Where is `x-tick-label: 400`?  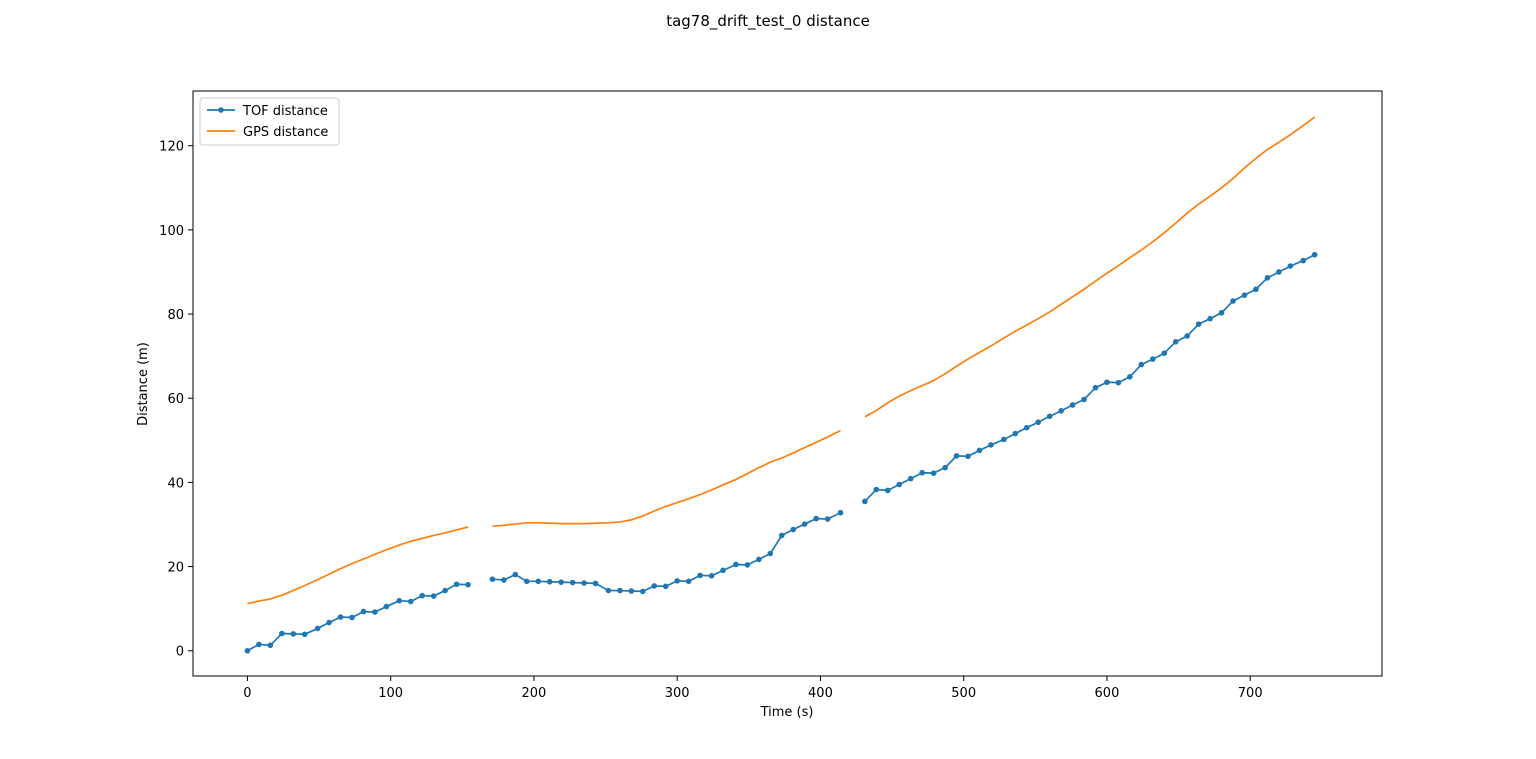
x-tick-label: 400 is located at coordinates (820, 693).